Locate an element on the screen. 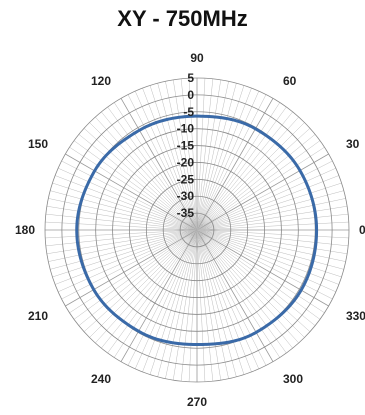 Image resolution: width=365 pixels, height=415 pixels. angle-tick-label: 240 is located at coordinates (101, 379).